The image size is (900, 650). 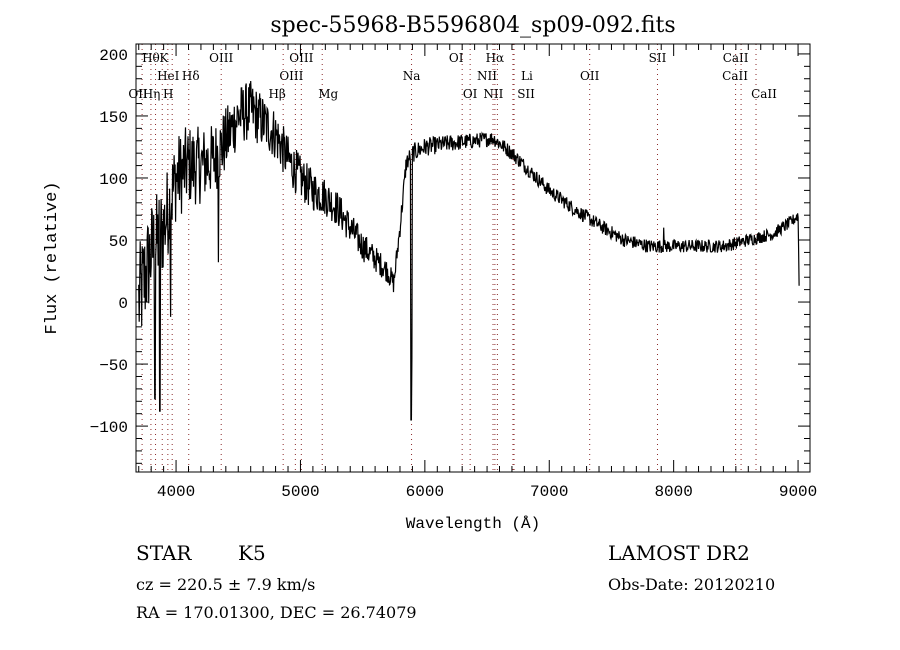 I want to click on x-tick-label: 6000, so click(x=425, y=492).